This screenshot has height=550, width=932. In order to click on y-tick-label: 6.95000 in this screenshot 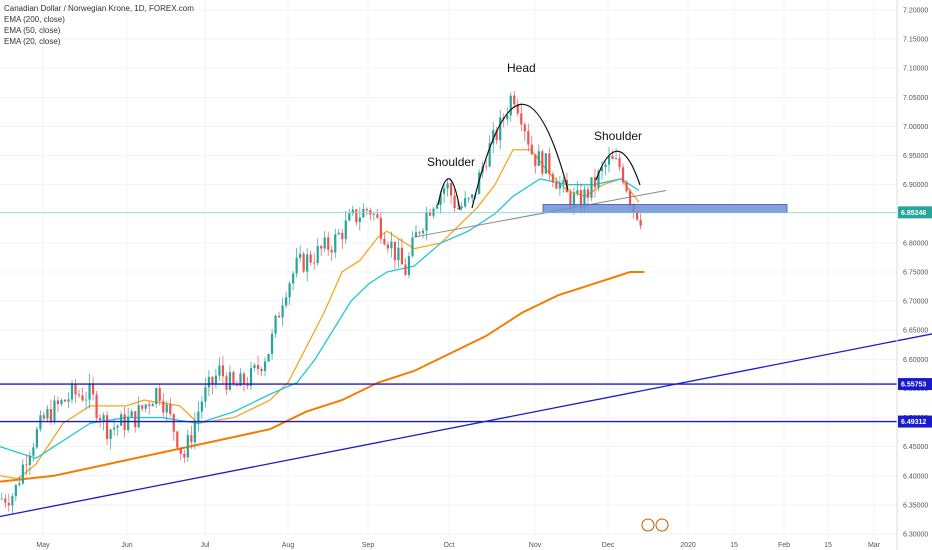, I will do `click(915, 156)`.